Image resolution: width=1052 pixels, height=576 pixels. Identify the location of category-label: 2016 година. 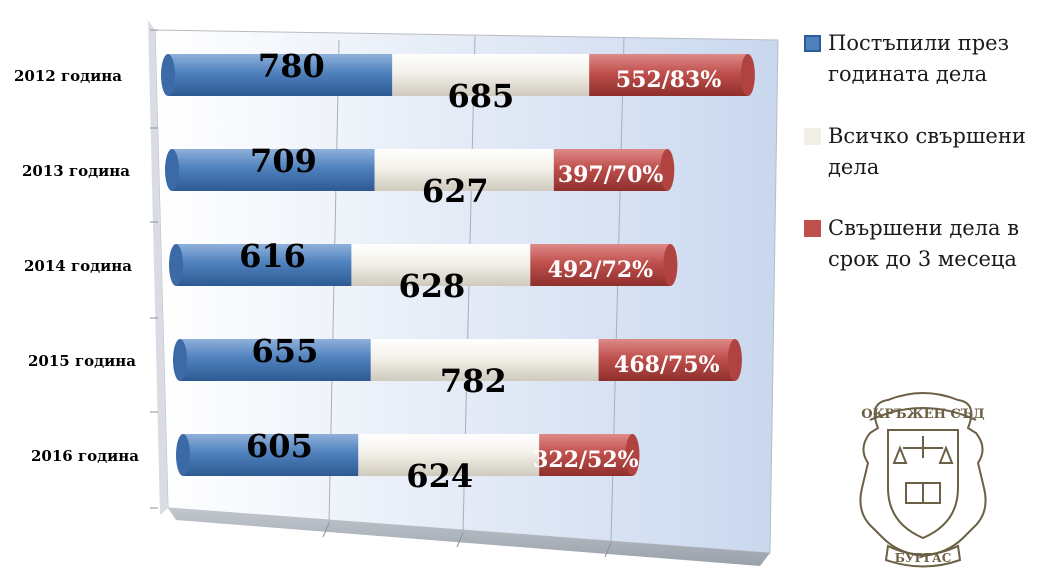
(85, 456).